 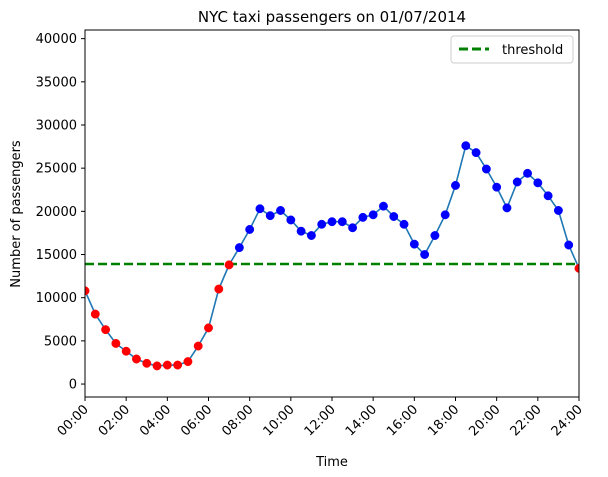 What do you see at coordinates (114, 420) in the screenshot?
I see `x-tick-label: 02:00` at bounding box center [114, 420].